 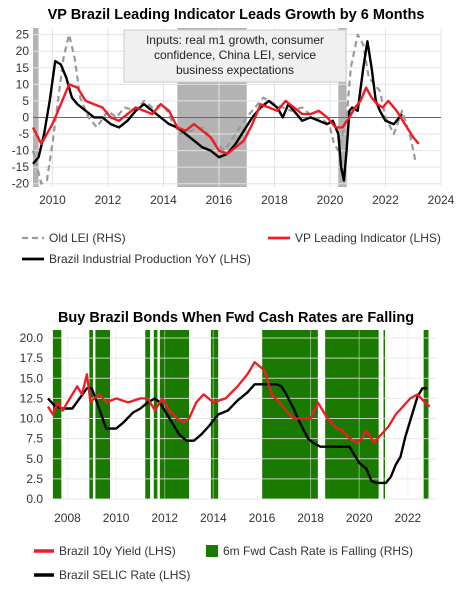 I want to click on y-tick-label: 17.5, so click(x=32, y=358).